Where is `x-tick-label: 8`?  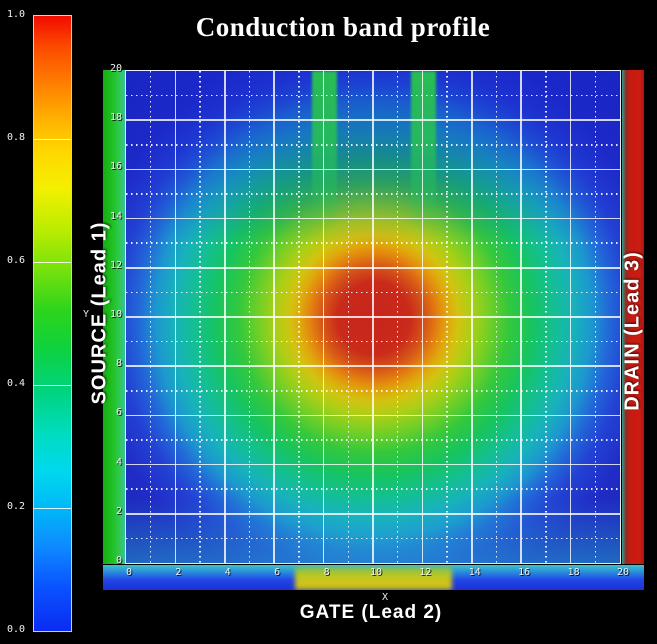
x-tick-label: 8 is located at coordinates (326, 572).